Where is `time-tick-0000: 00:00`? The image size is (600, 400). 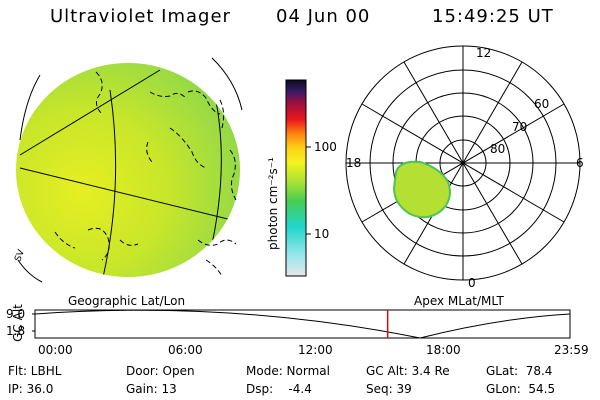
time-tick-0000: 00:00 is located at coordinates (55, 350).